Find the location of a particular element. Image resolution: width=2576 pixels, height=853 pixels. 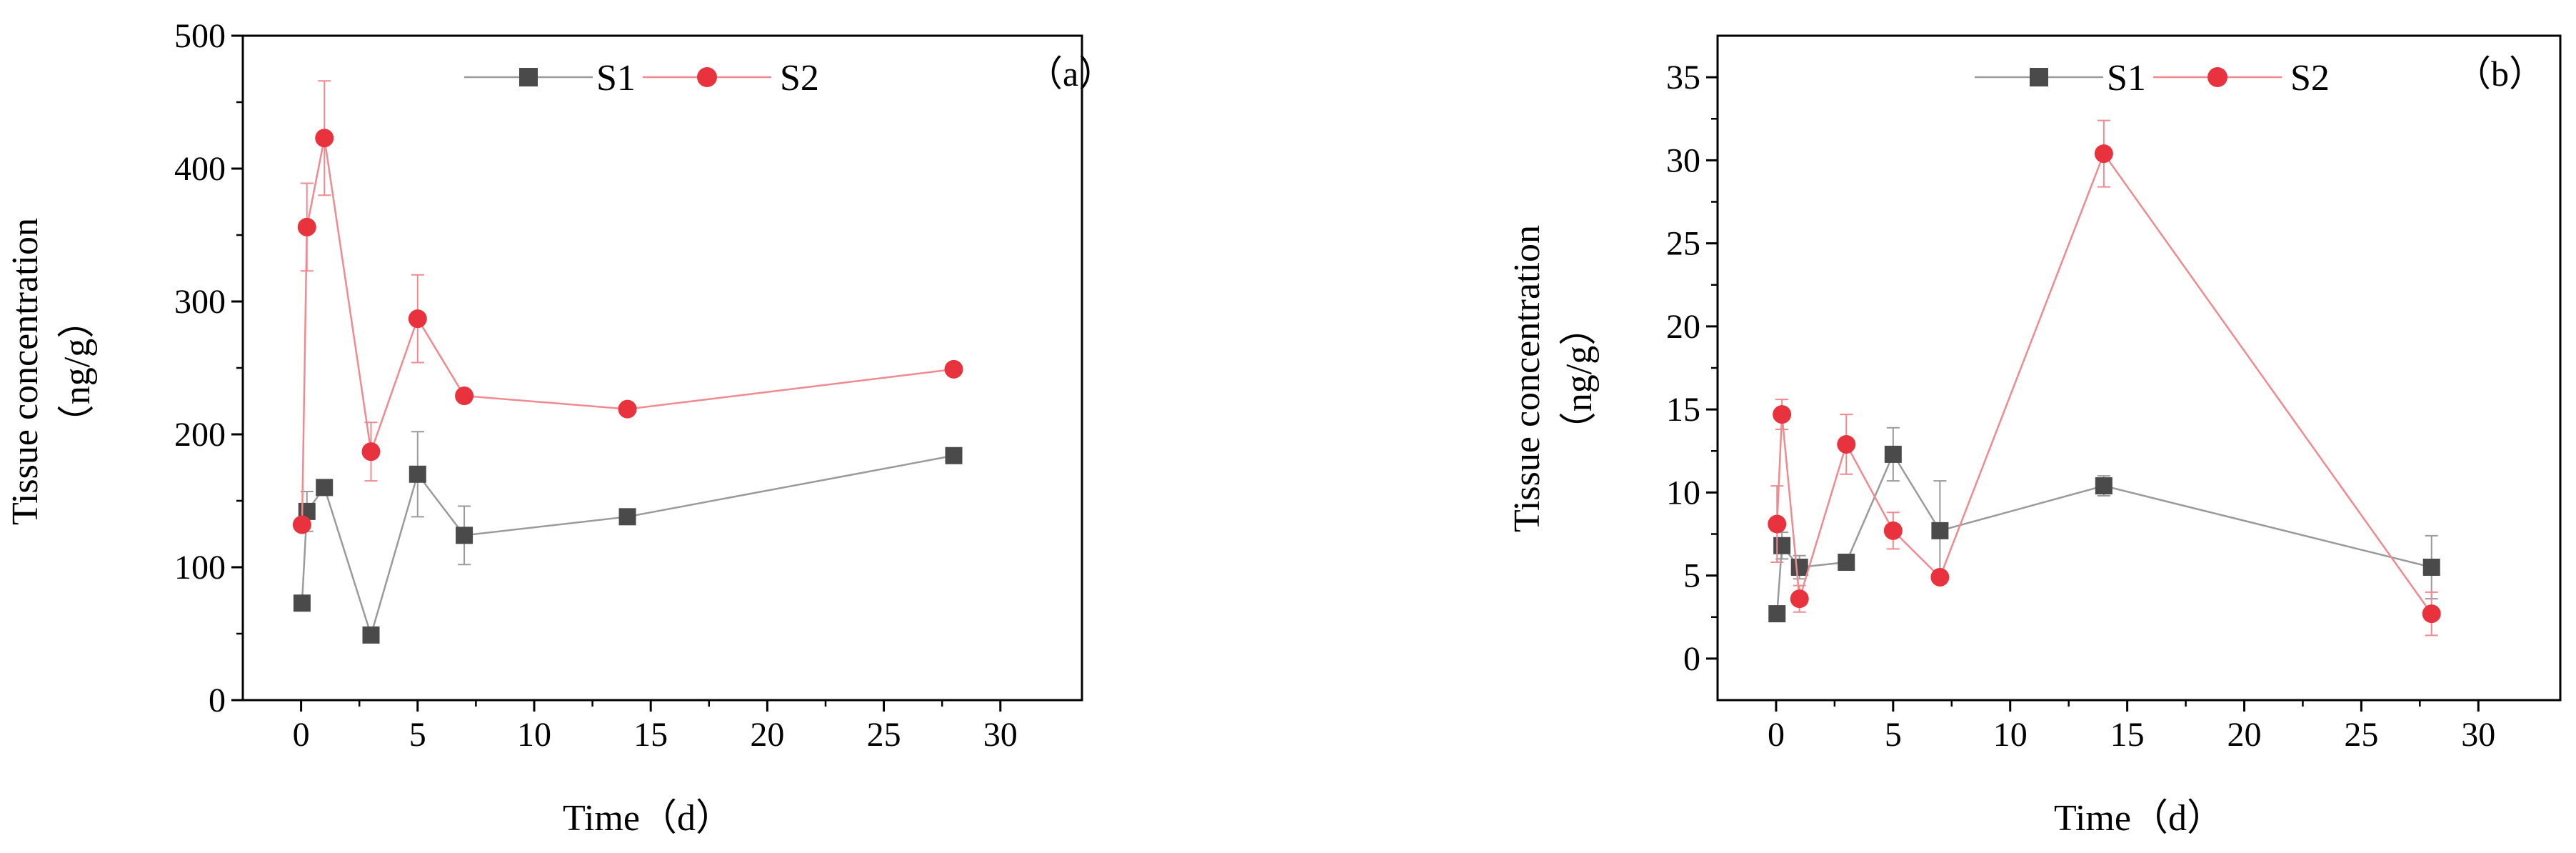

panel-b-legend-s2-marker is located at coordinates (2217, 77).